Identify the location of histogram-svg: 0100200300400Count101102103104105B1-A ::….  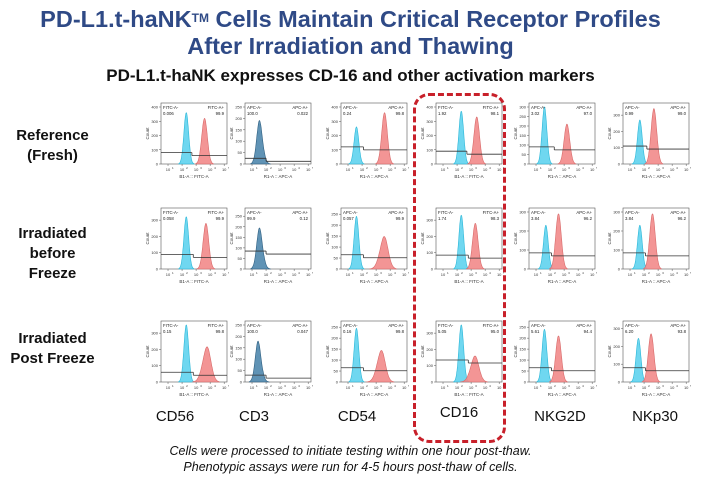
(187, 140).